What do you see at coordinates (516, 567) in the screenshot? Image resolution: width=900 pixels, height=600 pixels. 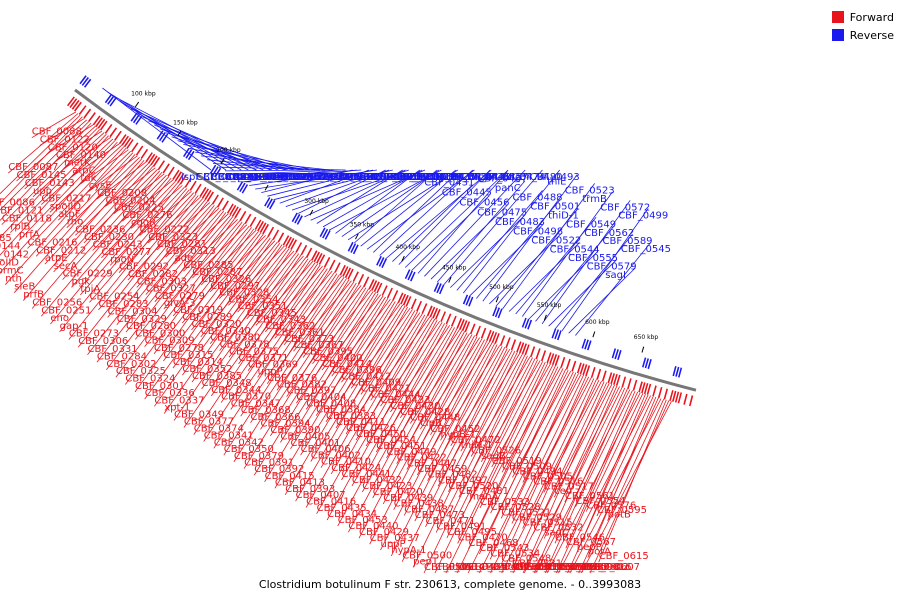 I see `forward-gene-label: CBF_0496` at bounding box center [516, 567].